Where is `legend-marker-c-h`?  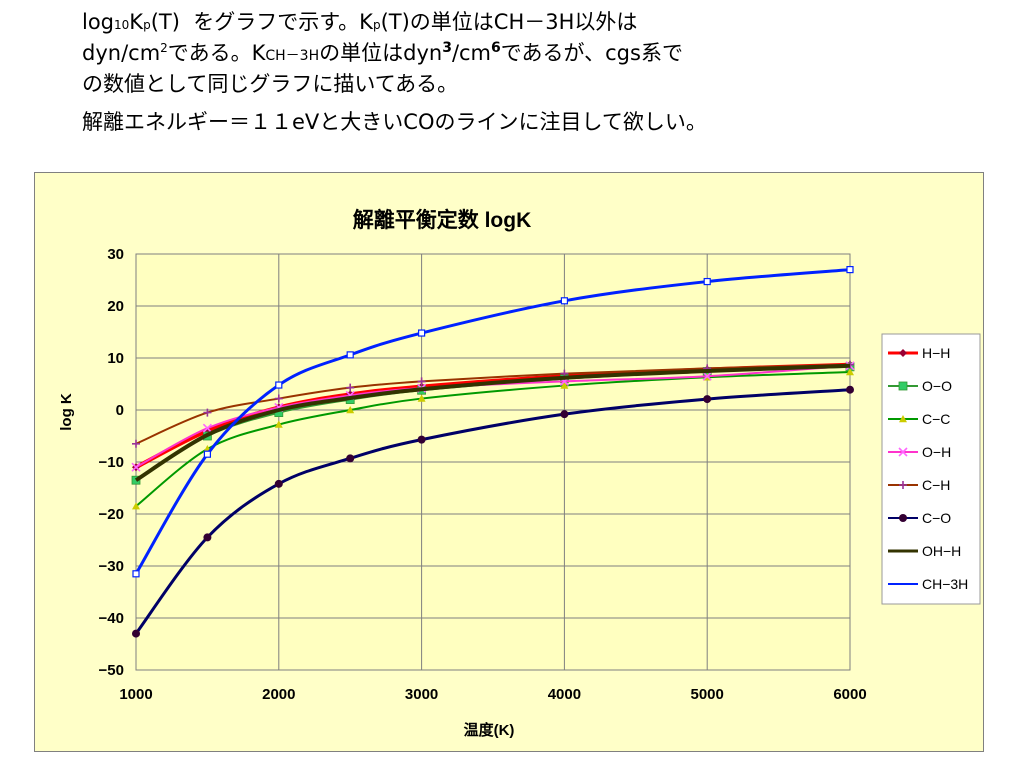
legend-marker-c-h is located at coordinates (903, 485).